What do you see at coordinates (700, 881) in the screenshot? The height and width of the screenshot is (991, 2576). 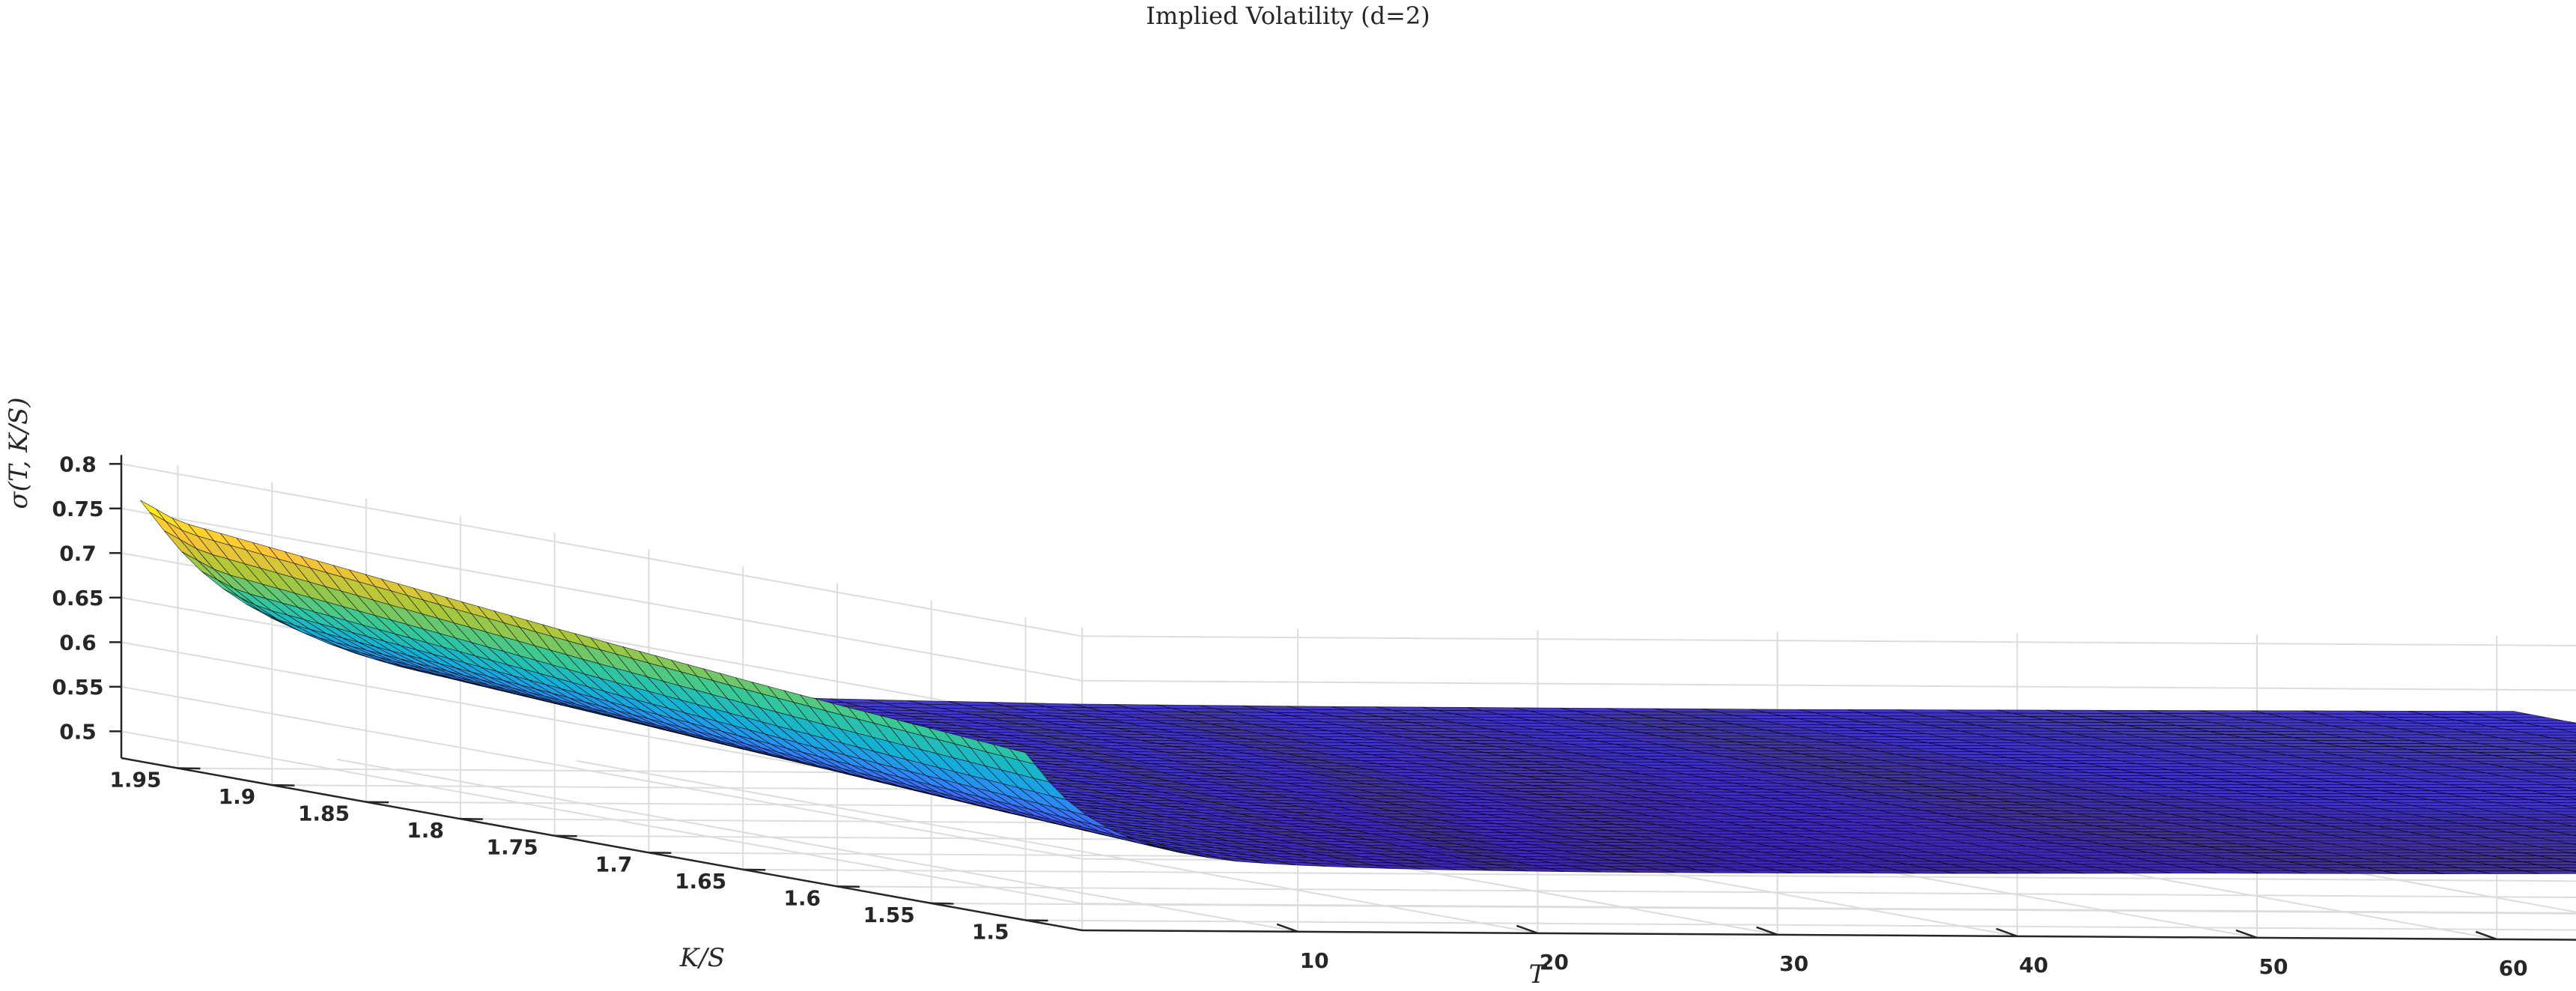 I see `k-tick-label: 1.65` at bounding box center [700, 881].